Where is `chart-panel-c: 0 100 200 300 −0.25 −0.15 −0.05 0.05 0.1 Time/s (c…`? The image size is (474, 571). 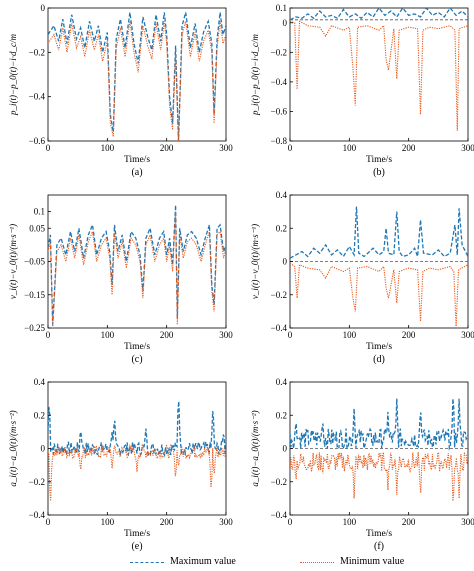 chart-panel-c: 0 100 200 300 −0.25 −0.15 −0.05 0.05 0.1 Time/s (c… is located at coordinates (120, 279).